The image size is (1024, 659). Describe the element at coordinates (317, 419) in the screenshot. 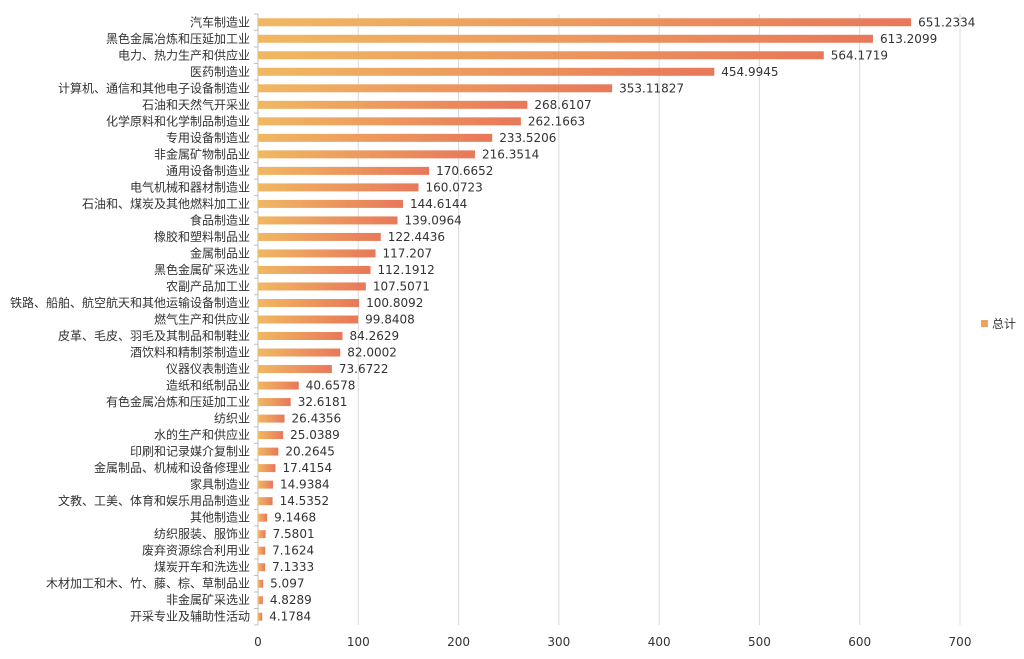

I see `value-label: 26.4356` at that location.